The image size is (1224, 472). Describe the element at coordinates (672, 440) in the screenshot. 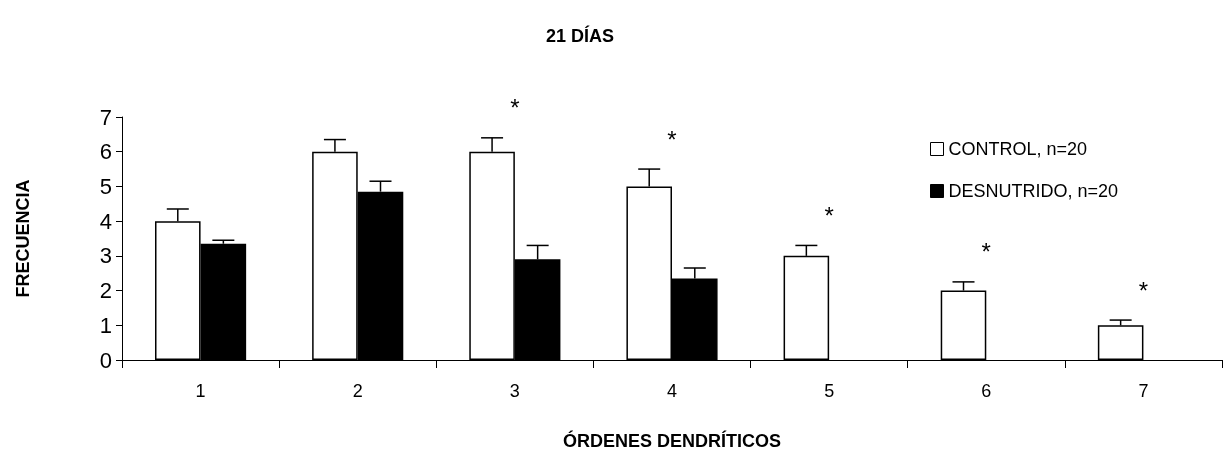

I see `x-axis-title: ÓRDENES DENDRÍTICOS` at that location.